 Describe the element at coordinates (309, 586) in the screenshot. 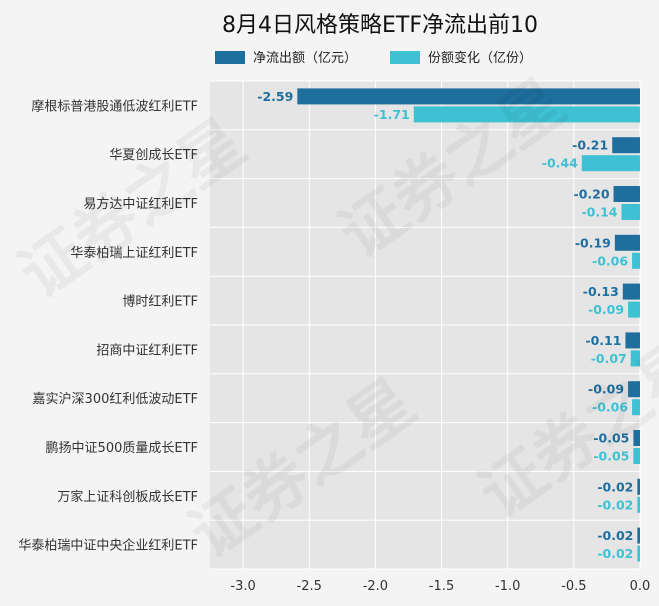

I see `x-tick-label: -2.5` at that location.